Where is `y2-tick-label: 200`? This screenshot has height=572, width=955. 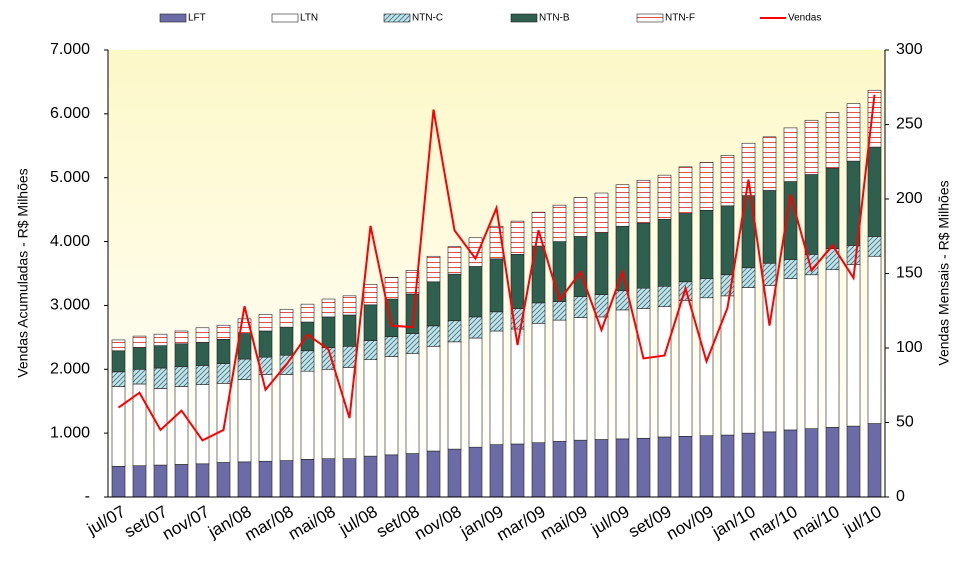
y2-tick-label: 200 is located at coordinates (909, 198).